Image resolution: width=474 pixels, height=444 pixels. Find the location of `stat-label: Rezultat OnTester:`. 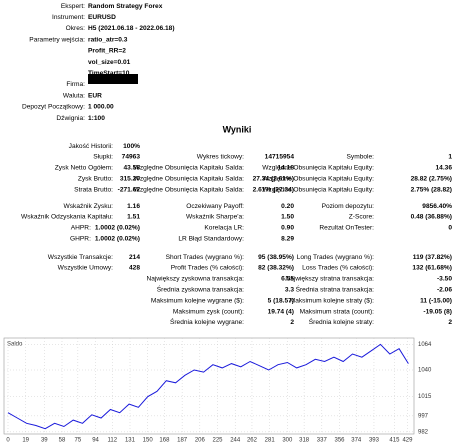

stat-label: Rezultat OnTester: is located at coordinates (346, 228).